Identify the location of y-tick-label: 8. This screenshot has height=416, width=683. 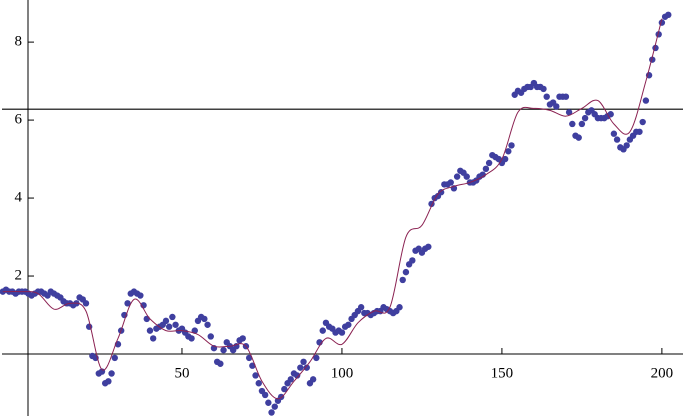
(19, 42).